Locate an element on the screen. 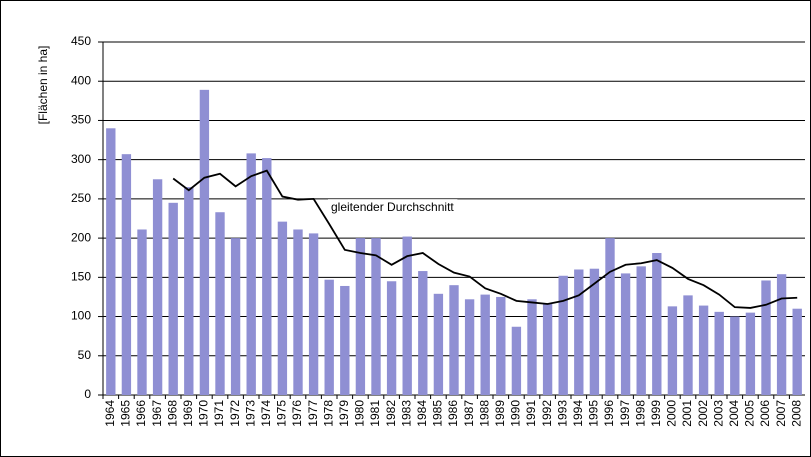 Image resolution: width=811 pixels, height=457 pixels. y-tick-label: 450 is located at coordinates (81, 41).